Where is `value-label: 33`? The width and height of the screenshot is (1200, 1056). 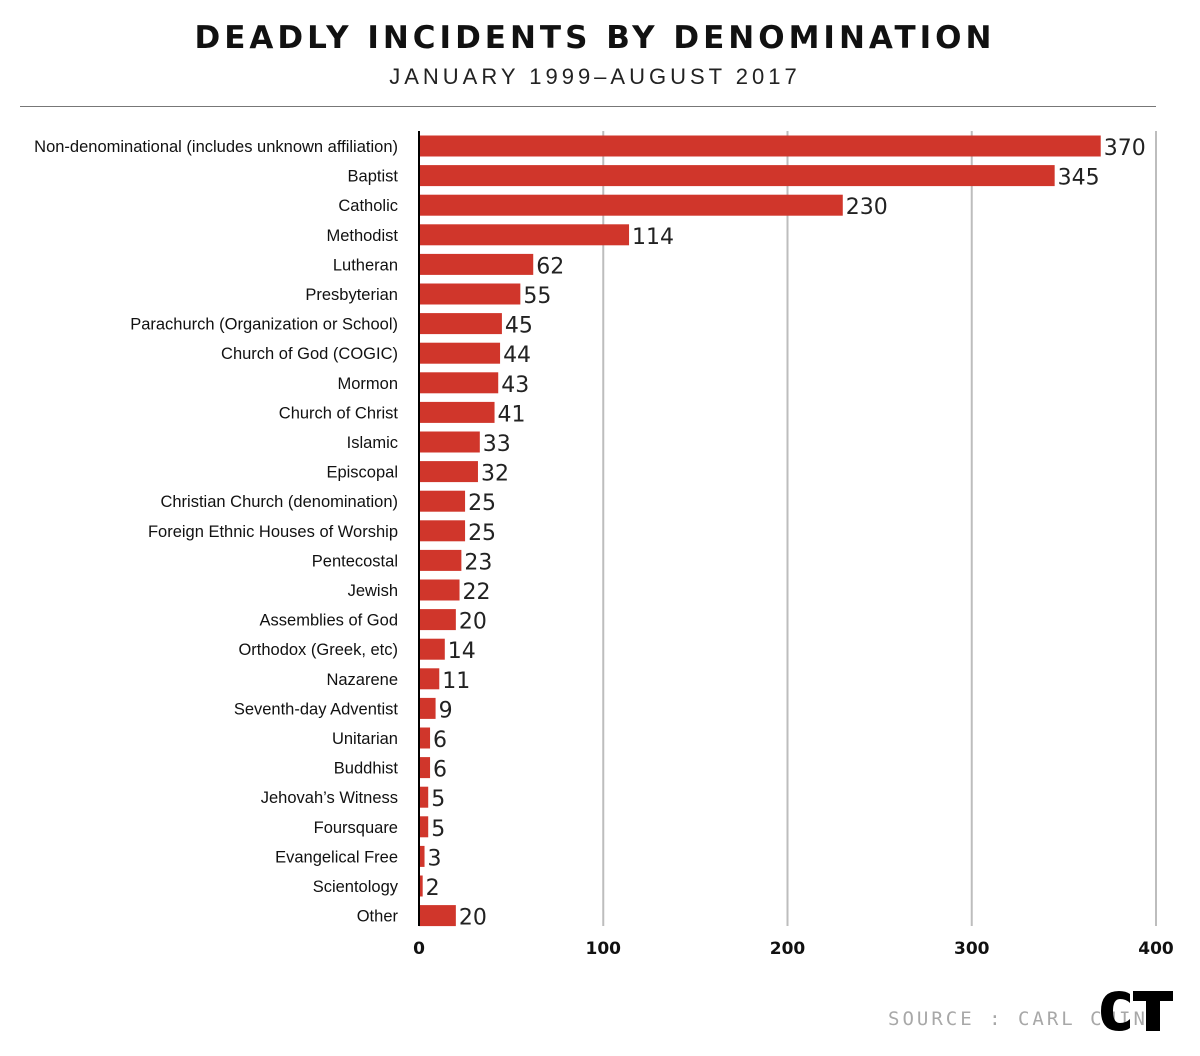 value-label: 33 is located at coordinates (497, 444).